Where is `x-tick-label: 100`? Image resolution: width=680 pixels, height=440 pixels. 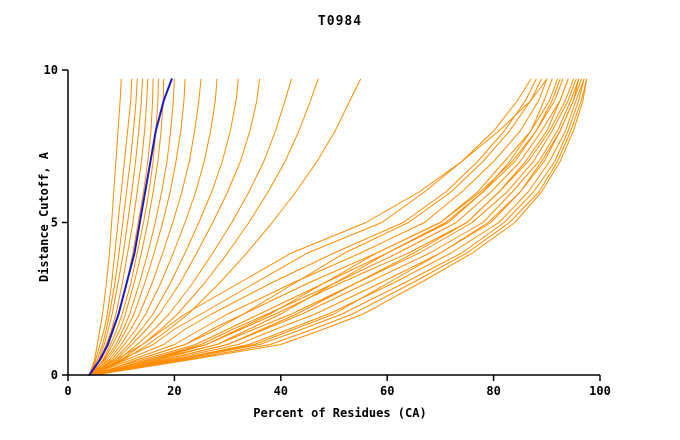 x-tick-label: 100 is located at coordinates (600, 391).